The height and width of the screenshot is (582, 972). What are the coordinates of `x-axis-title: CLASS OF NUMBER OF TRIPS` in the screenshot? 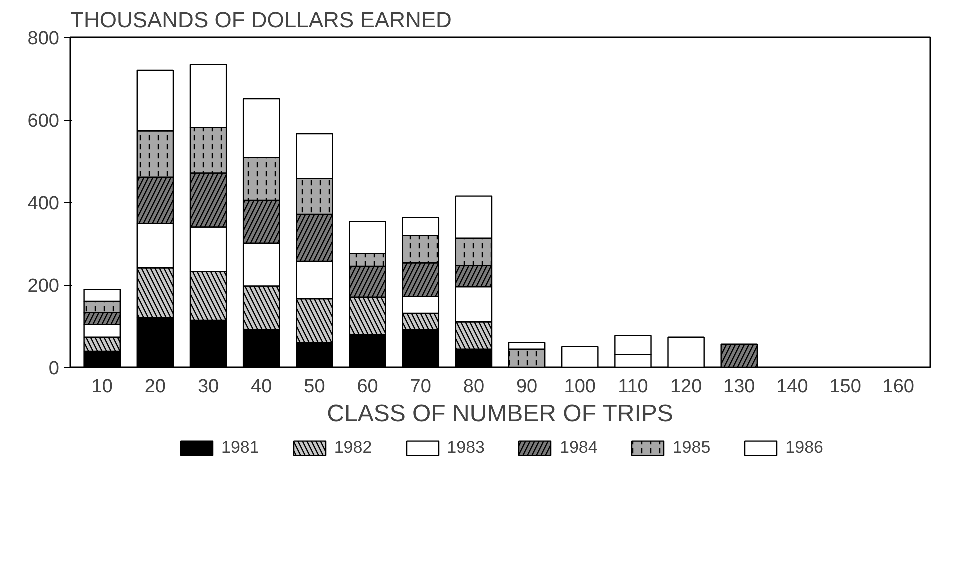 It's located at (500, 414).